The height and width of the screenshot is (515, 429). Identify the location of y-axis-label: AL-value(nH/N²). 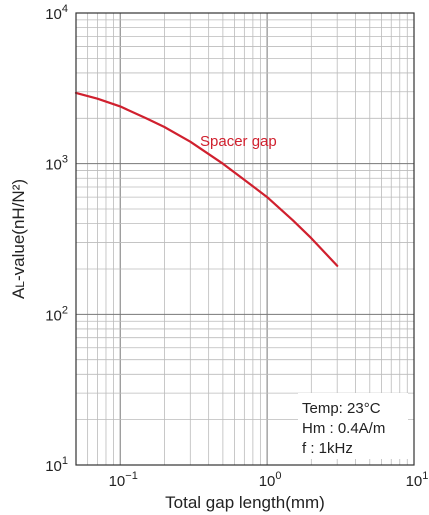
(18, 239).